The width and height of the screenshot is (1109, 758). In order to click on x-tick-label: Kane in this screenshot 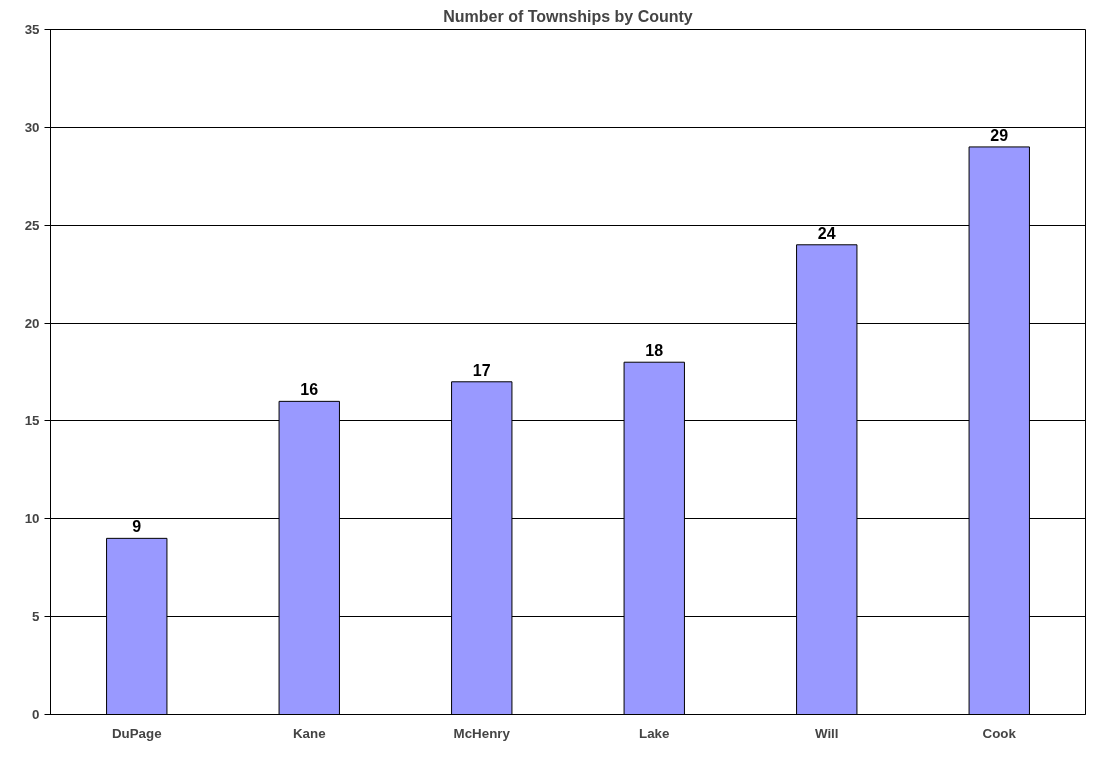, I will do `click(309, 733)`.